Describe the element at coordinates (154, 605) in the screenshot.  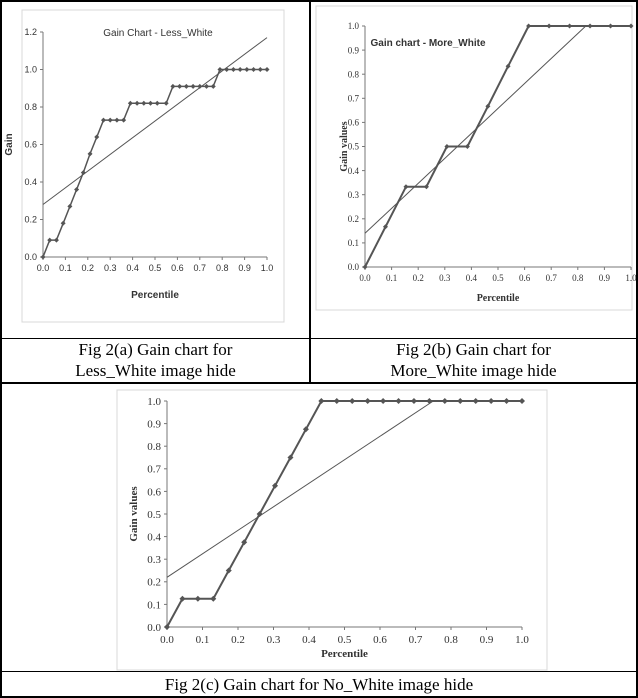
I see `chart-c-y-tick-label: 0.1` at that location.